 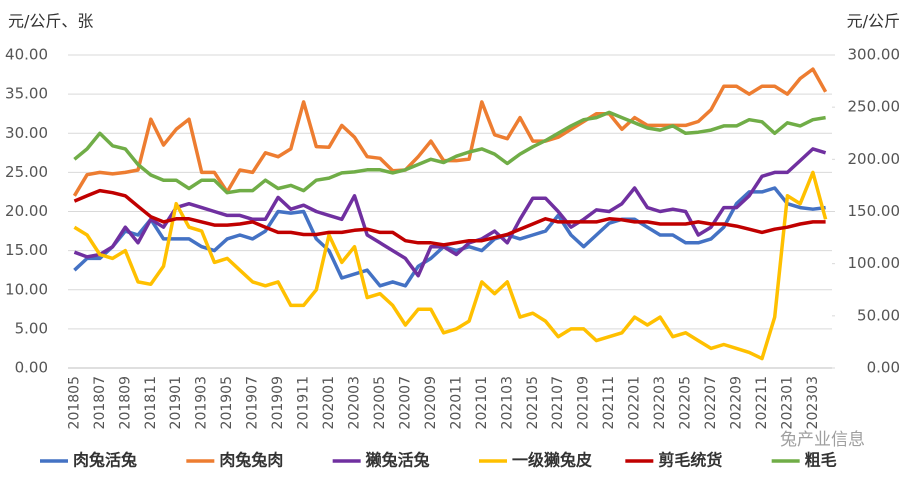 I want to click on x-tick-label: 202007, so click(x=405, y=402).